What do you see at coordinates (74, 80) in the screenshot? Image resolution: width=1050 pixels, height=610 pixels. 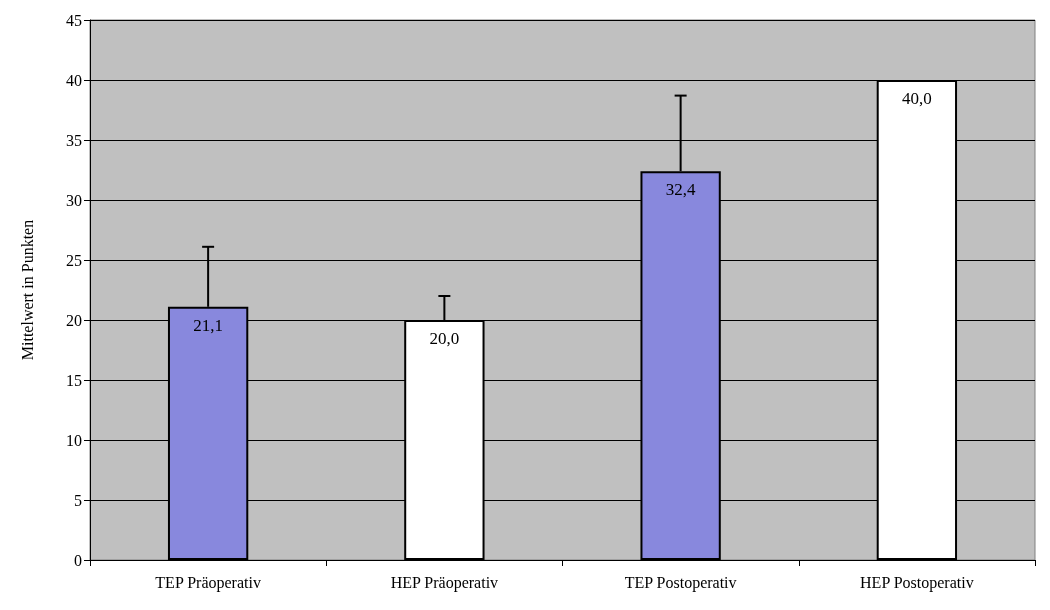 I see `y-tick-label: 40` at bounding box center [74, 80].